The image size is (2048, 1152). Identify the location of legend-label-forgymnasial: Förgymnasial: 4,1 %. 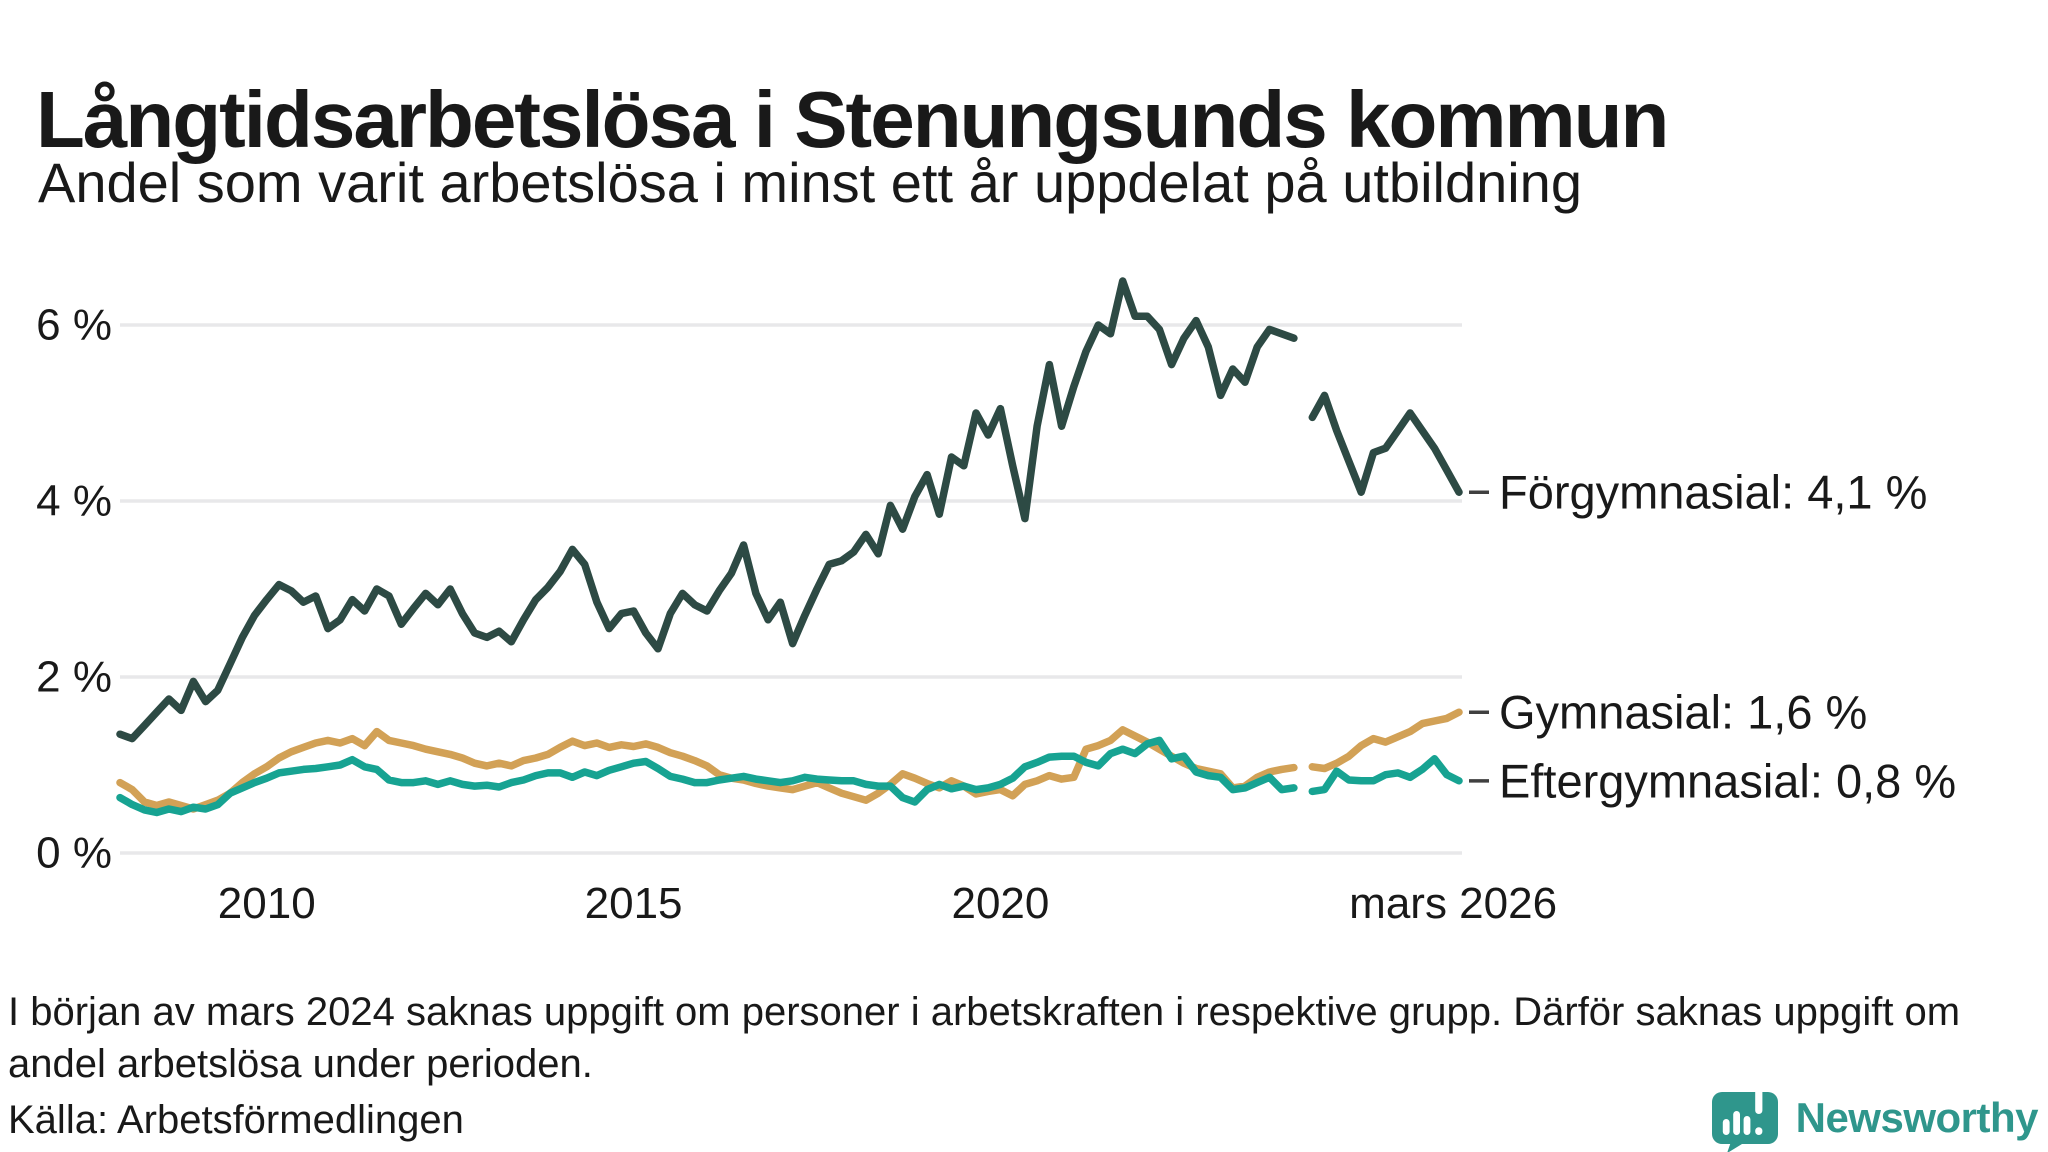
(1713, 492).